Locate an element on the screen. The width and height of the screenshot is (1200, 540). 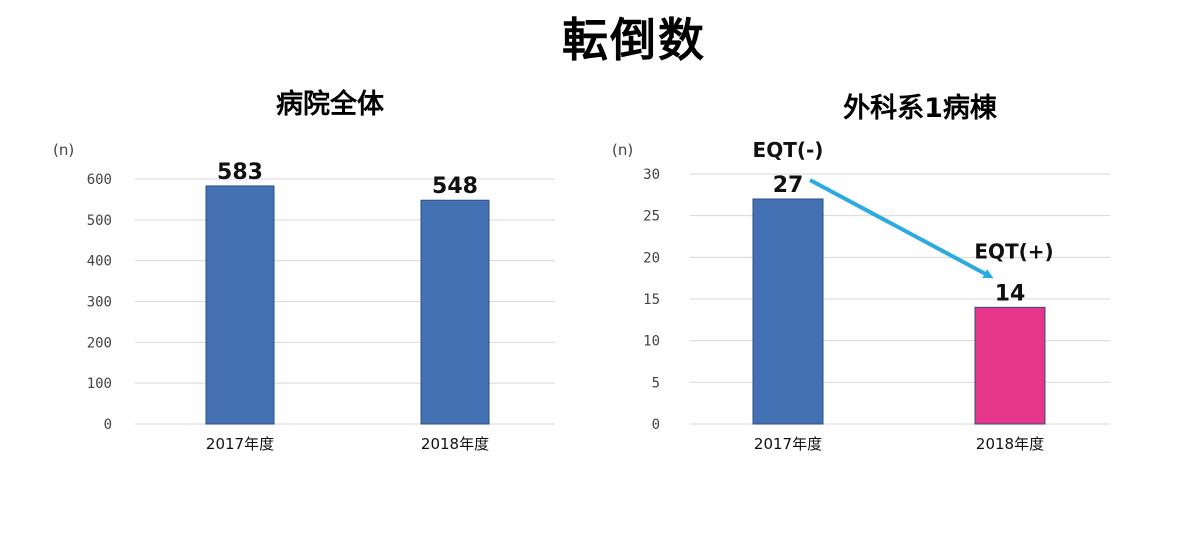
trend-arrow is located at coordinates (901, 228).